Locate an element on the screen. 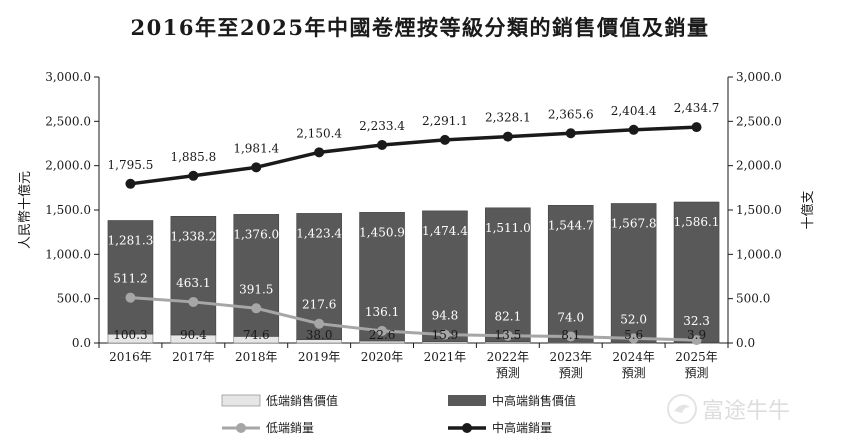 This screenshot has width=841, height=447. x-tick-label: 2020年 is located at coordinates (382, 357).